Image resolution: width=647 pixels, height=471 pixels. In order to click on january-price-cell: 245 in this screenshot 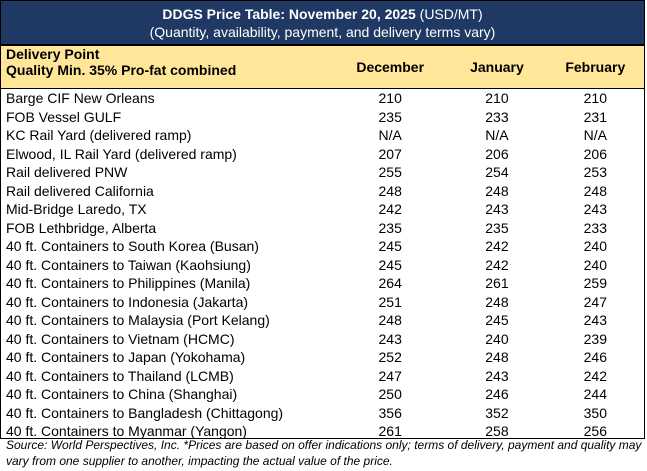, I will do `click(497, 320)`.